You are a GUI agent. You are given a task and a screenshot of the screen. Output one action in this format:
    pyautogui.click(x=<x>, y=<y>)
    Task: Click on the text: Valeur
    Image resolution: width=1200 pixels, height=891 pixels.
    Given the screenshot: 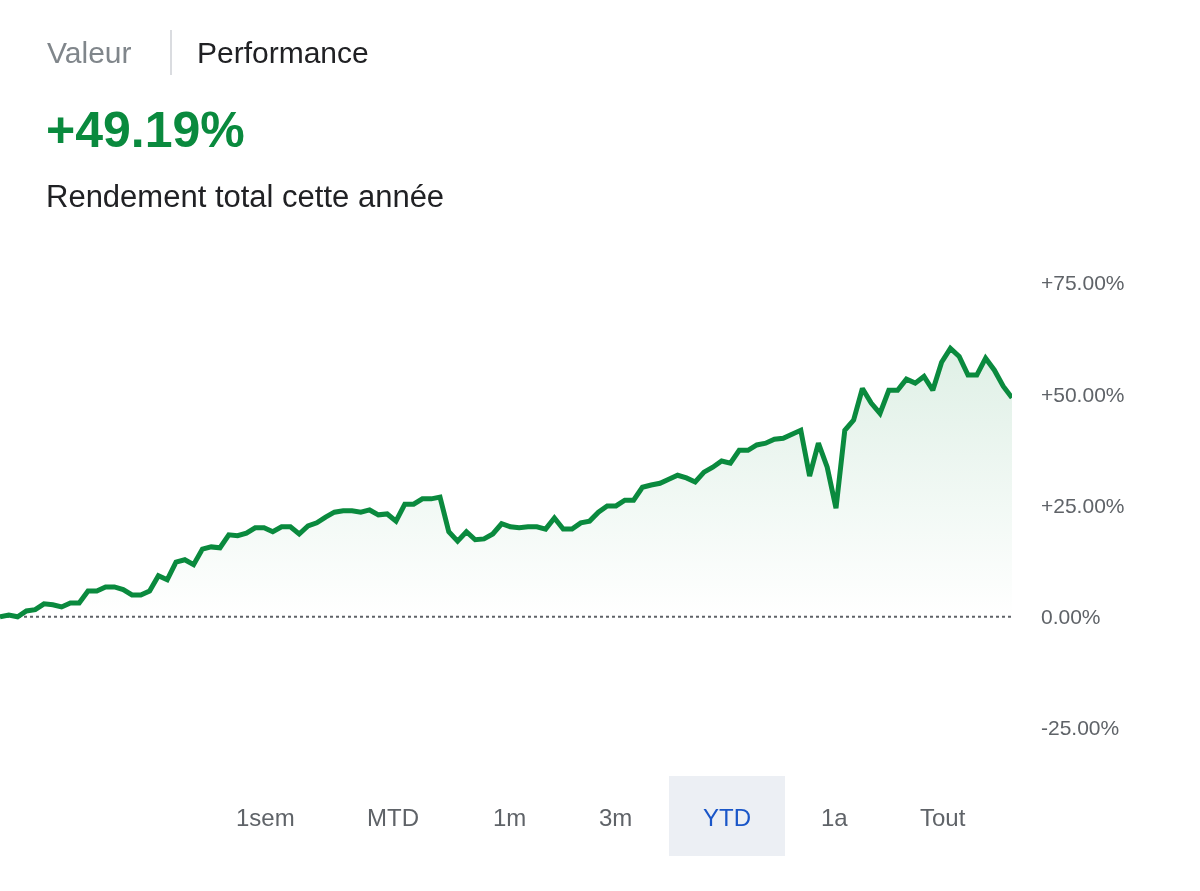 What is the action you would take?
    pyautogui.click(x=89, y=52)
    